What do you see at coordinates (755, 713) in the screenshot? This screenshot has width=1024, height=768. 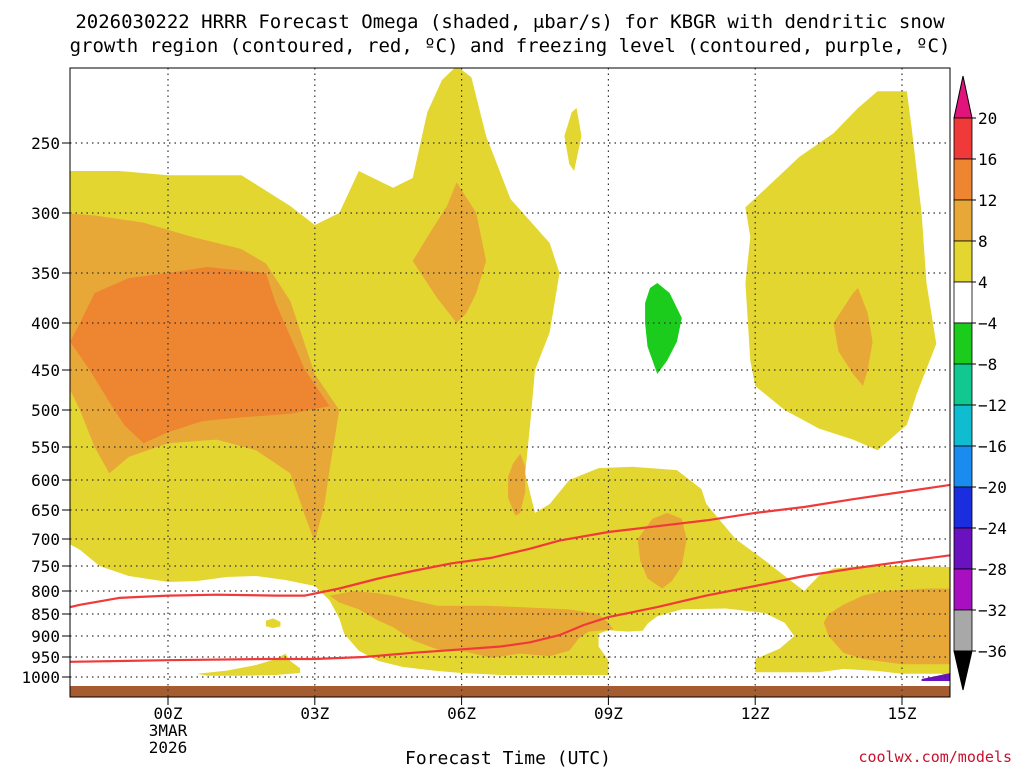 I see `x-tick-label-12Z: 12Z` at bounding box center [755, 713].